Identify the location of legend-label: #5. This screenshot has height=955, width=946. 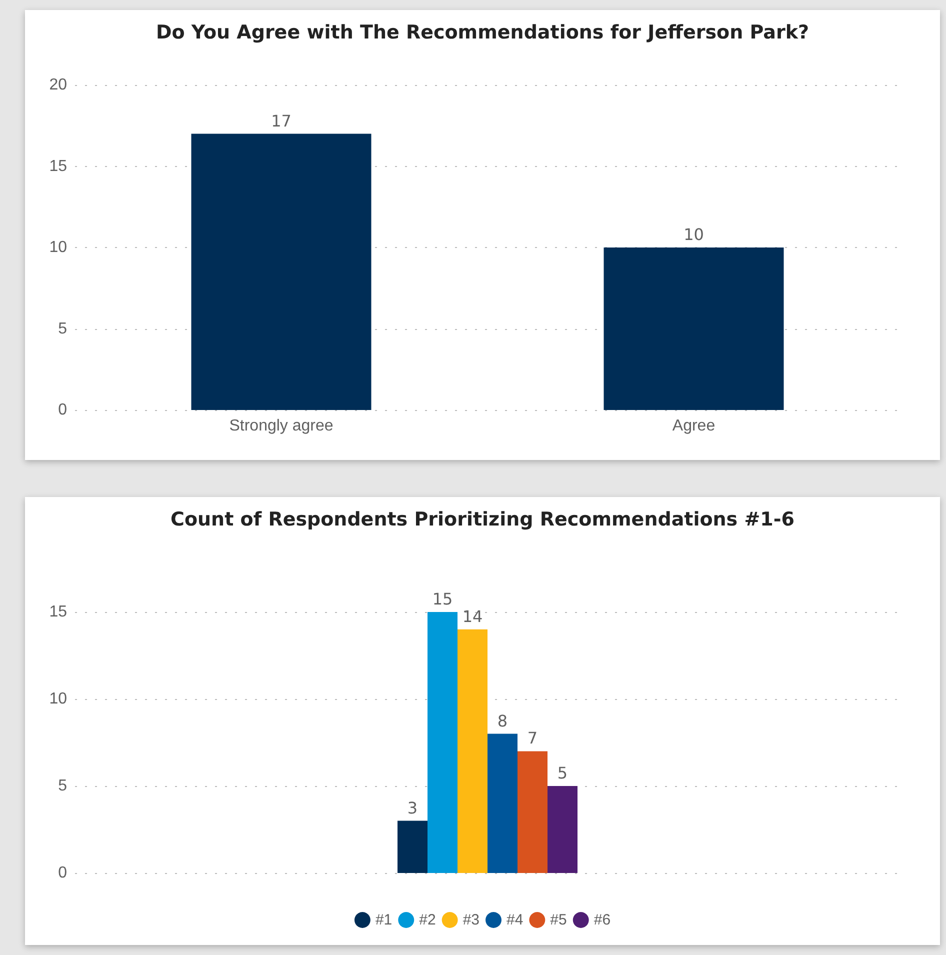
(558, 920).